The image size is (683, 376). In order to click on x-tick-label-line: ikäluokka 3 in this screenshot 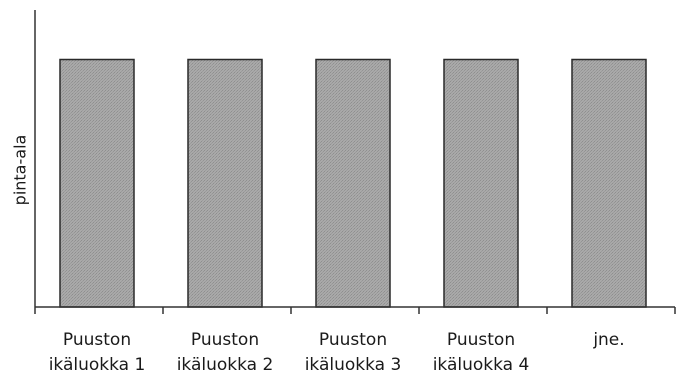, I will do `click(353, 365)`.